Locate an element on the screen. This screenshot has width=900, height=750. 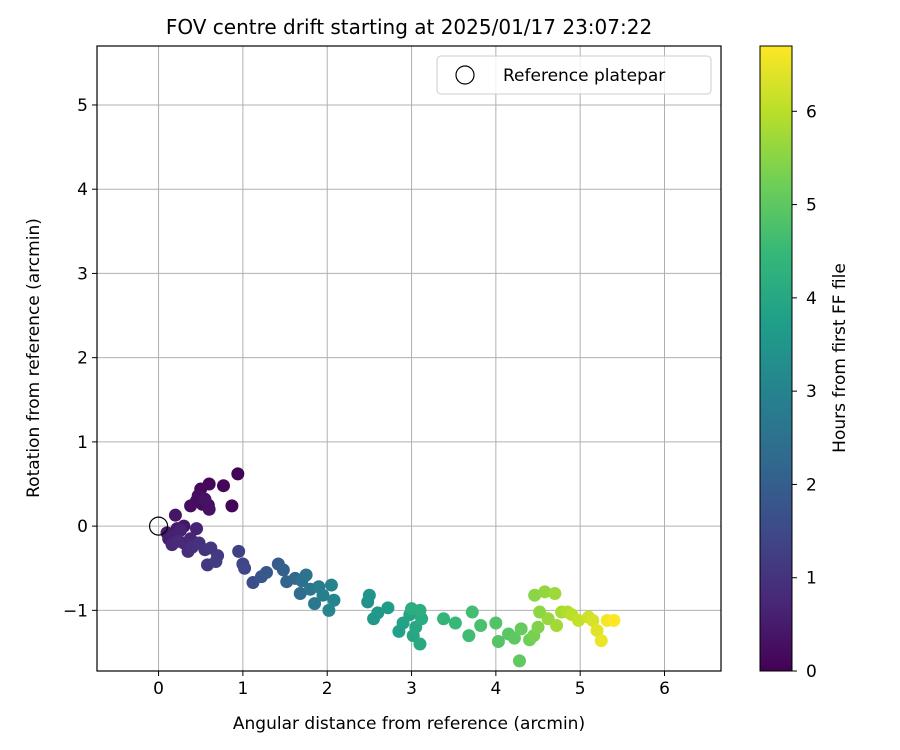
legend-box is located at coordinates (574, 75).